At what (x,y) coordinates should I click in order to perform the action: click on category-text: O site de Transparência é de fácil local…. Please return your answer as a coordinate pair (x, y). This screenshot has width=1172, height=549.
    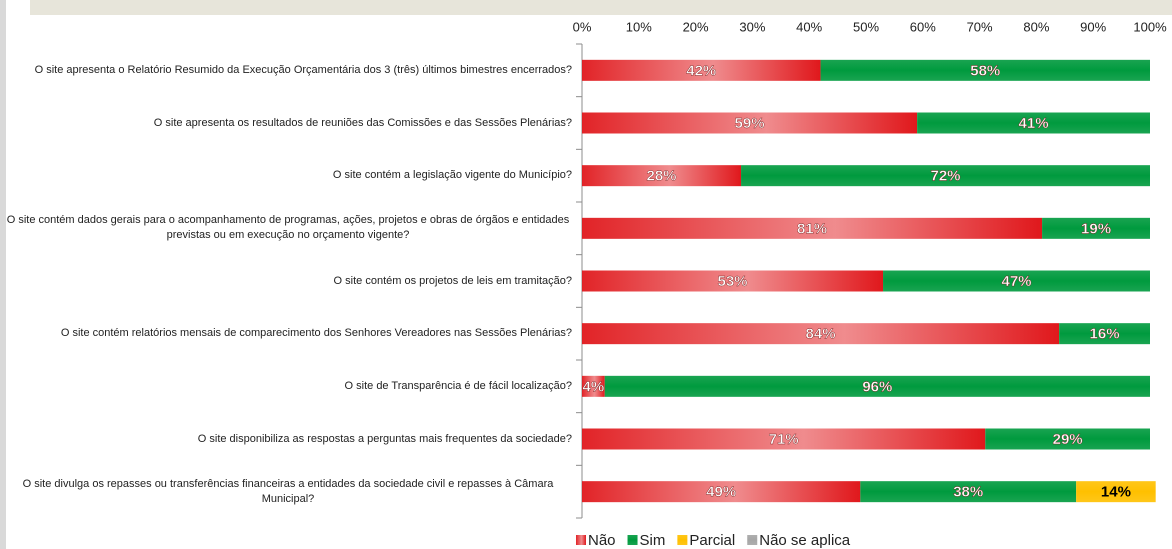
    Looking at the image, I should click on (458, 385).